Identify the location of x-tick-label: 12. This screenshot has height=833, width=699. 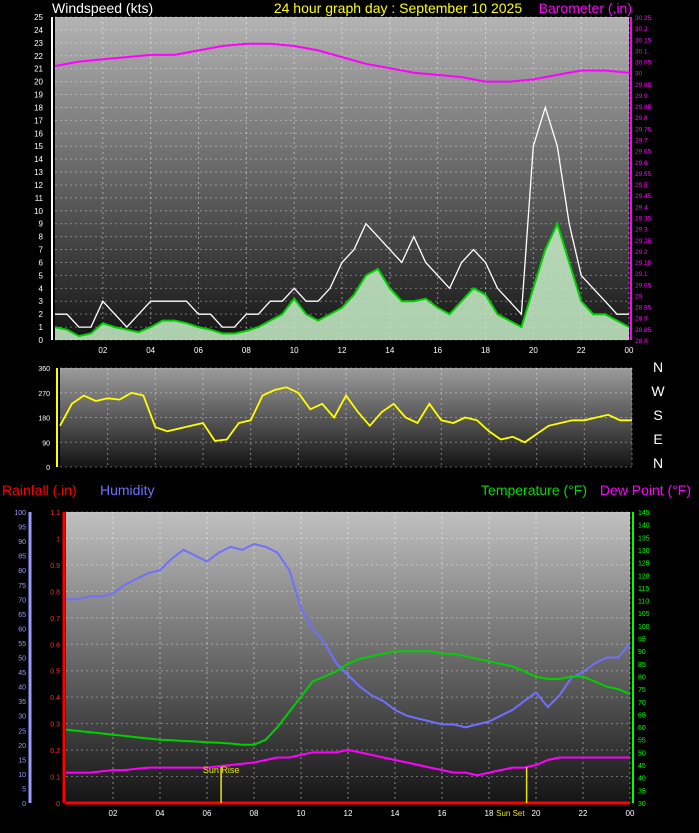
(348, 813).